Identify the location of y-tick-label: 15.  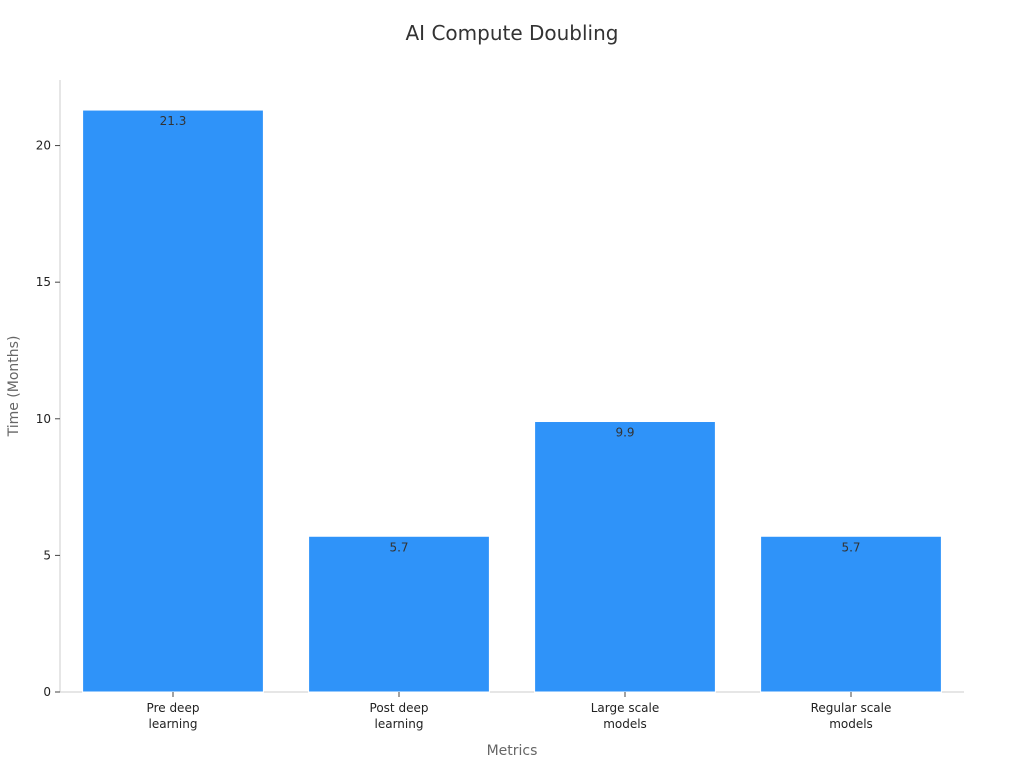
(43, 282).